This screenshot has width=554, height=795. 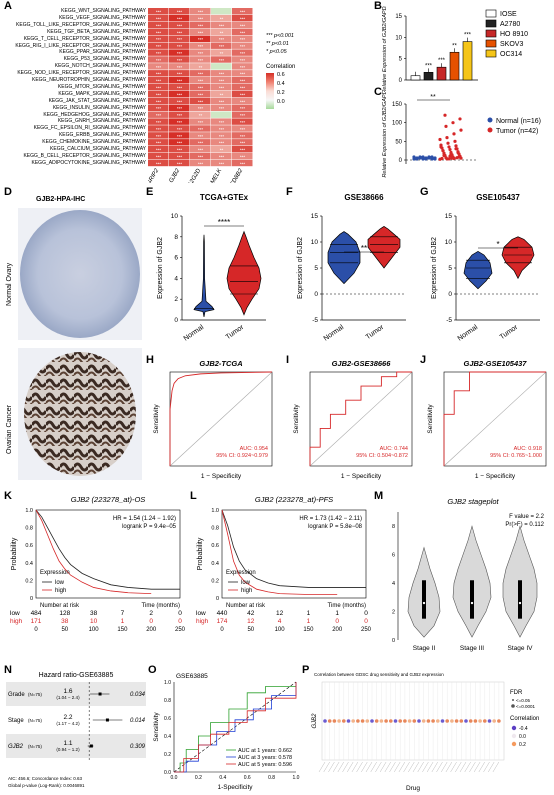 What do you see at coordinates (180, 621) in the screenshot?
I see `risk-high: 0` at bounding box center [180, 621].